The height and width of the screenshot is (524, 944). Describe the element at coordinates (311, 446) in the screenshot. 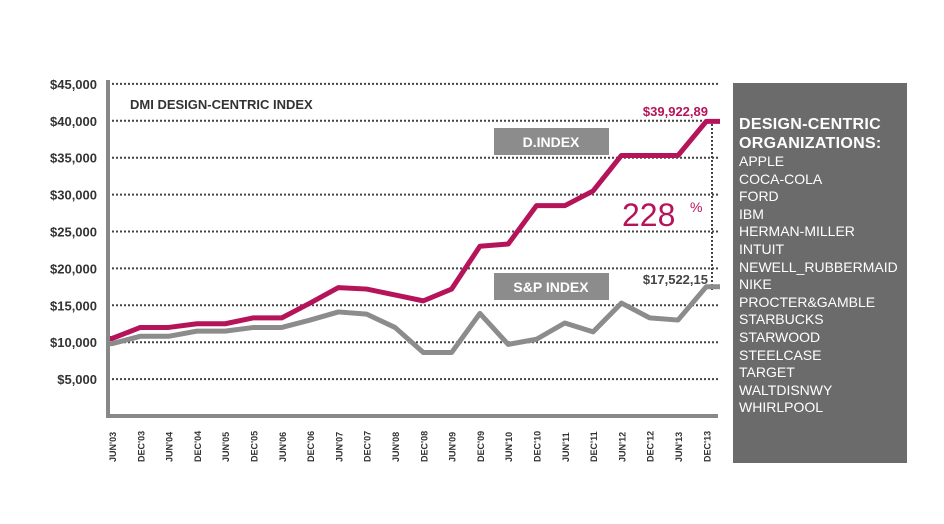

I see `x-tick-label: DEC'06` at that location.